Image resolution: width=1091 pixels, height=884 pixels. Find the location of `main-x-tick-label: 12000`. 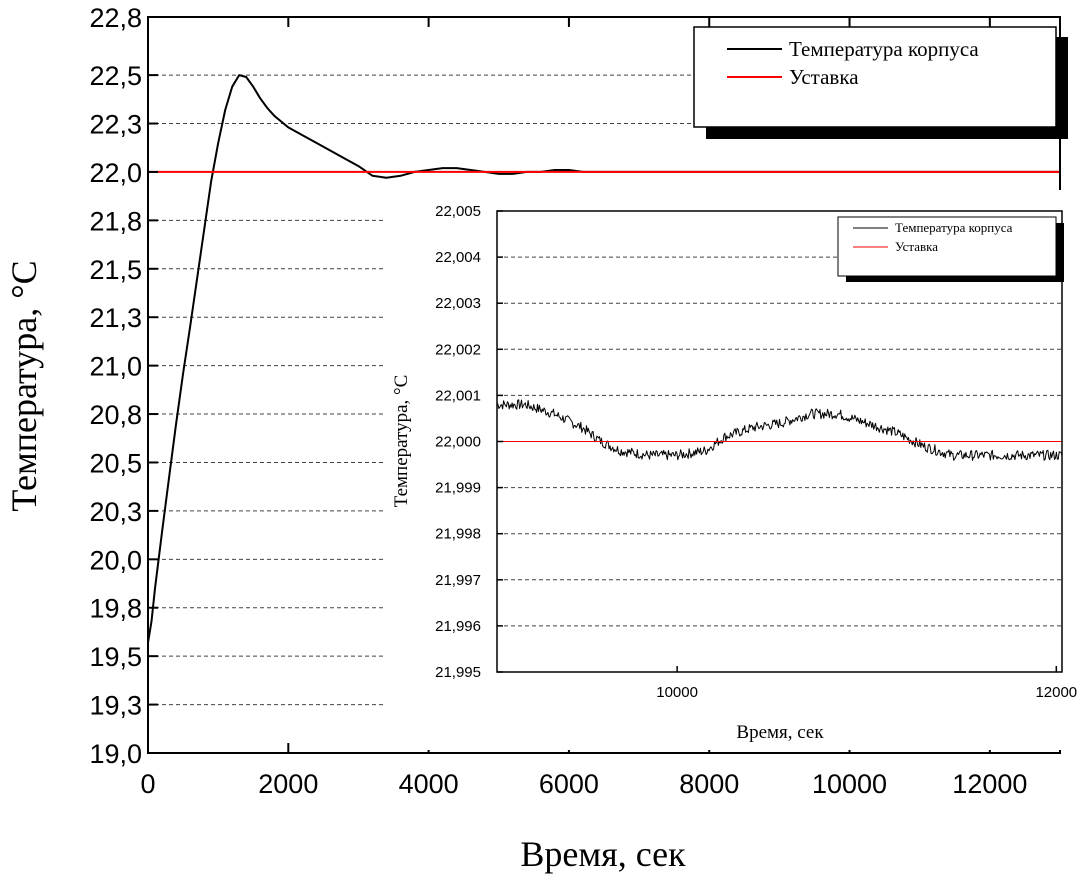

main-x-tick-label: 12000 is located at coordinates (989, 784).